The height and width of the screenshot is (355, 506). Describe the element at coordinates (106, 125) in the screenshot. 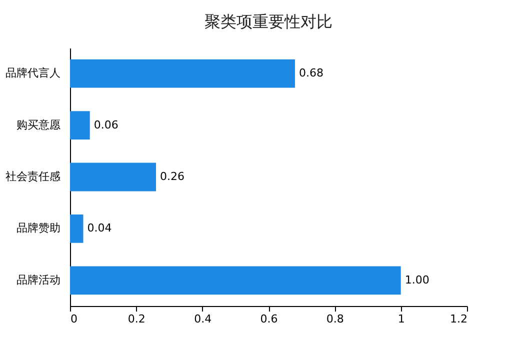

I see `data-label: 0.06` at that location.